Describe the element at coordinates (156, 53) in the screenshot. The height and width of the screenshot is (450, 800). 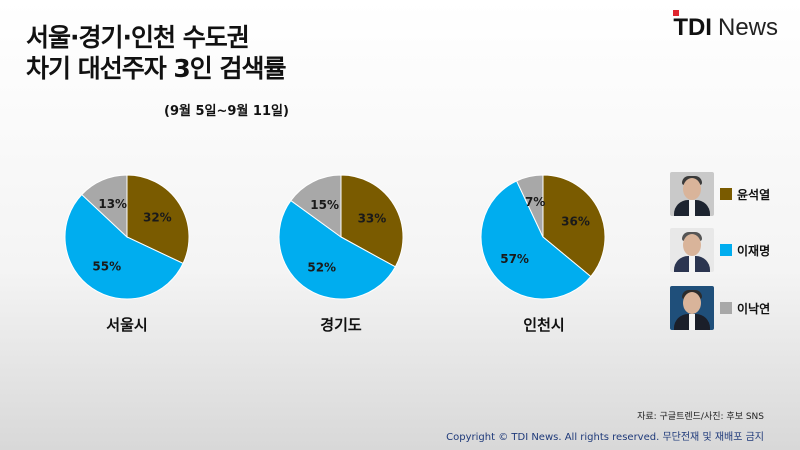
I see `page-title: 서울·경기·인천 수도권 차기 대선주자 3인 검색률` at that location.